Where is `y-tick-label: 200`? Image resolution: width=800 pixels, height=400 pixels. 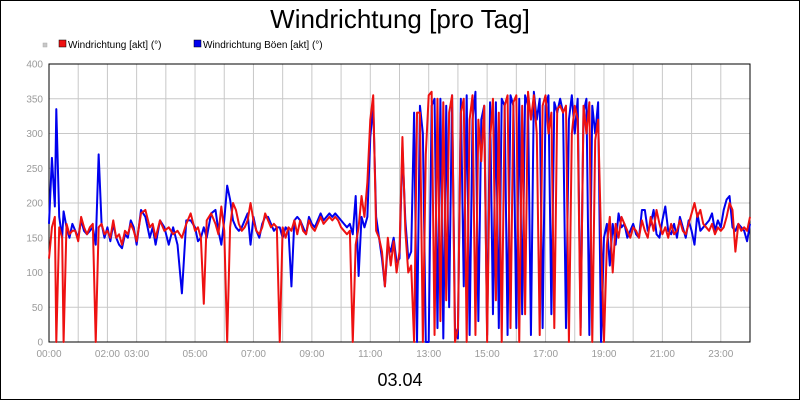
y-tick-label: 200 is located at coordinates (34, 204).